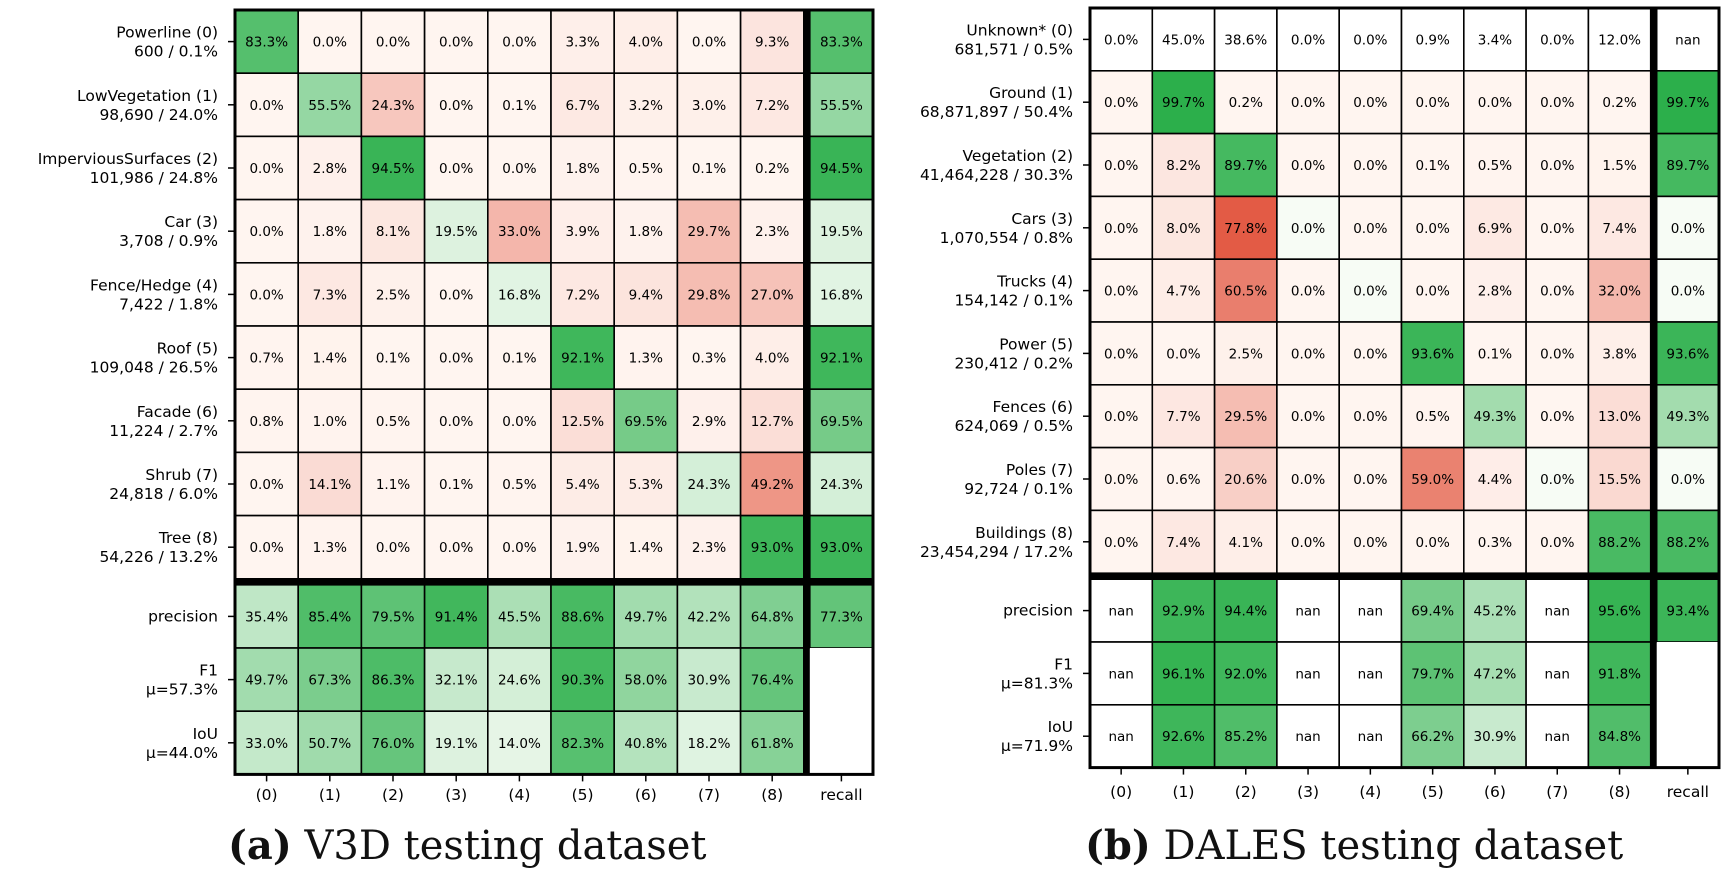 The image size is (1731, 878). I want to click on dales-precision-col6-value: 45.2%, so click(1495, 612).